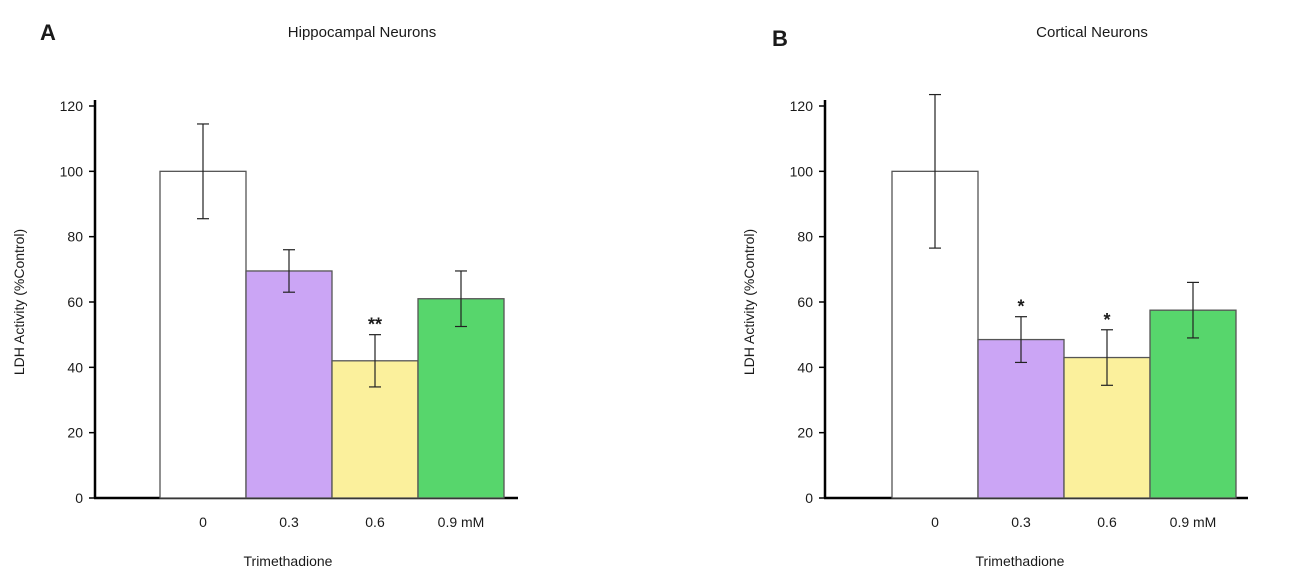 The image size is (1304, 575). Describe the element at coordinates (48, 32) in the screenshot. I see `panel-letter-a: A` at that location.